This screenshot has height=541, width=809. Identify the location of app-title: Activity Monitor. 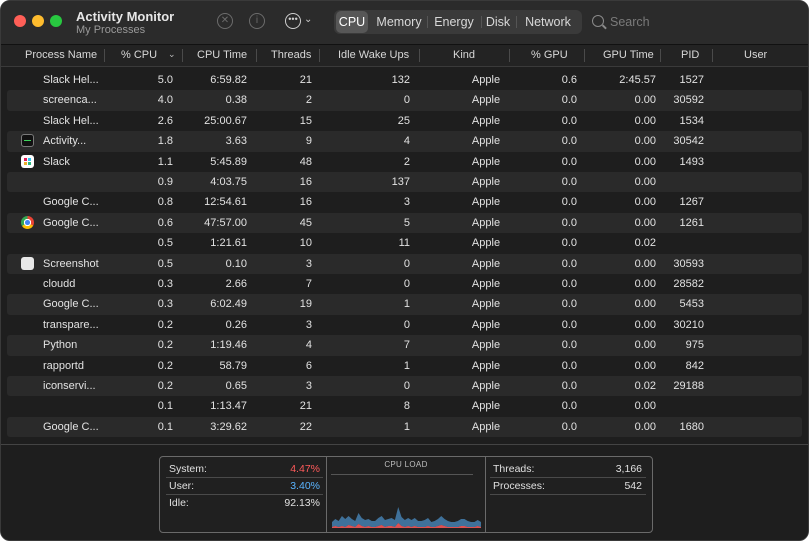
(125, 16).